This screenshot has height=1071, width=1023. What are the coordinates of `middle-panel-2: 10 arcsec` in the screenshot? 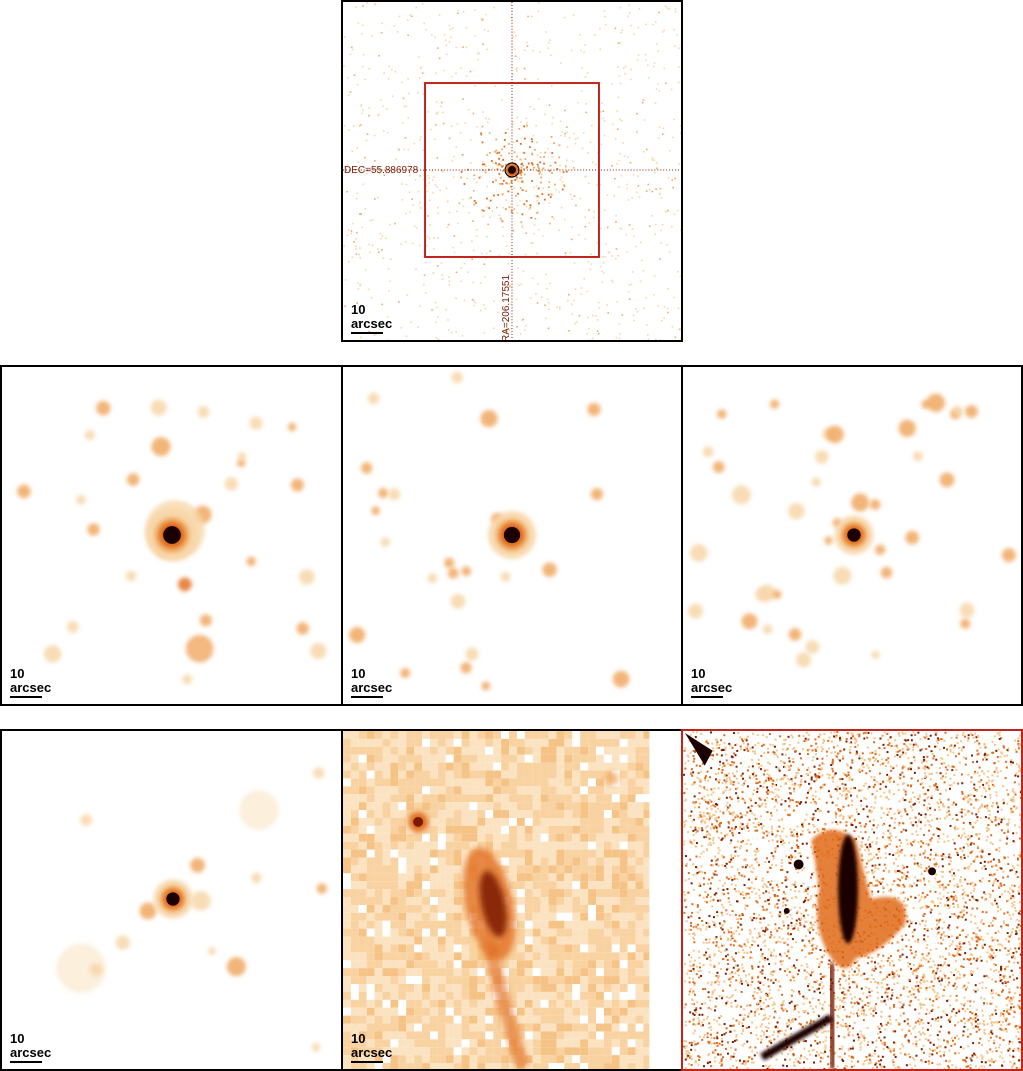 It's located at (512, 535).